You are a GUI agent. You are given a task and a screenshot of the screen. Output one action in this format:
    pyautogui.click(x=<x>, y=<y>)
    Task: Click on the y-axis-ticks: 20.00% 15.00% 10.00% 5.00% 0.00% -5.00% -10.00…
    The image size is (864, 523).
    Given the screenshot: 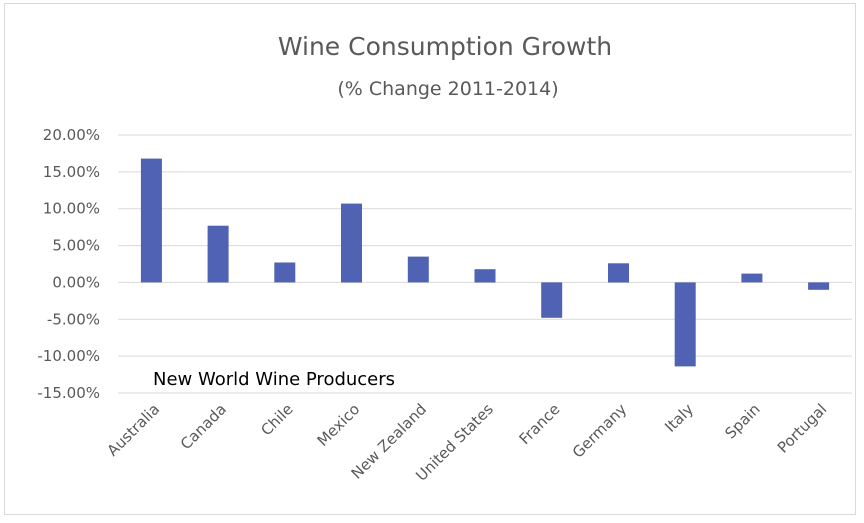 What is the action you would take?
    pyautogui.click(x=68, y=264)
    